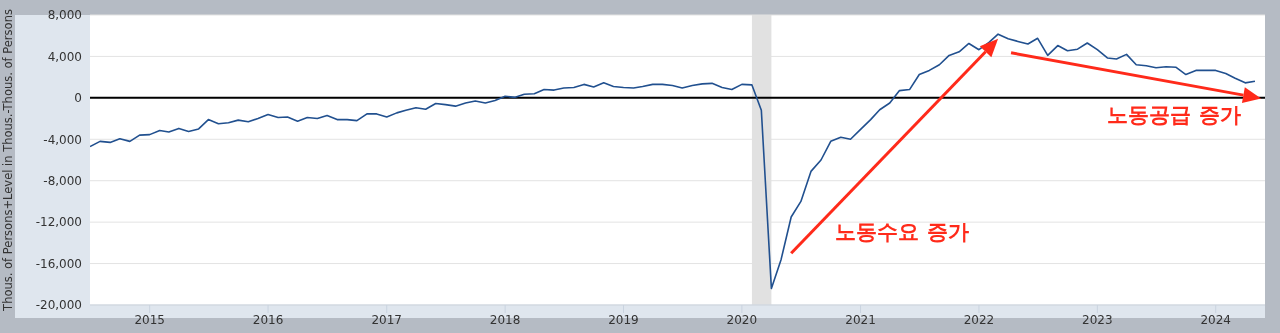  I want to click on y-tick-label: -8,000, so click(62, 180).